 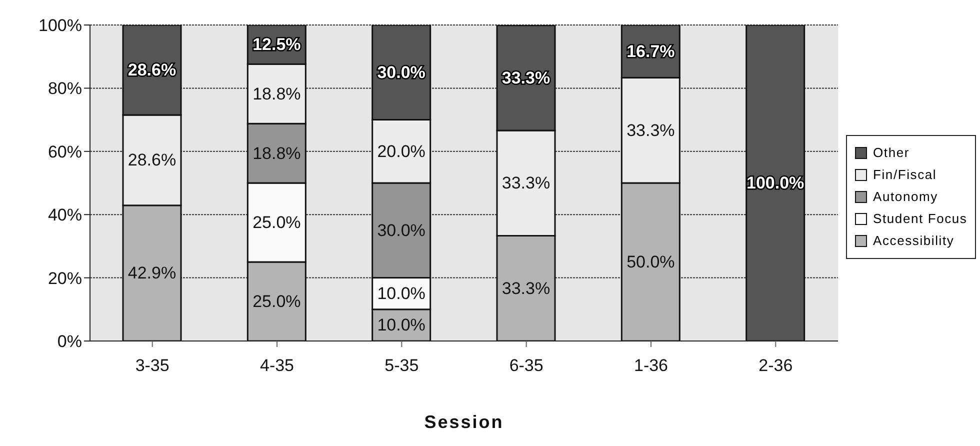 I want to click on data-label: 100.0%, so click(x=775, y=183).